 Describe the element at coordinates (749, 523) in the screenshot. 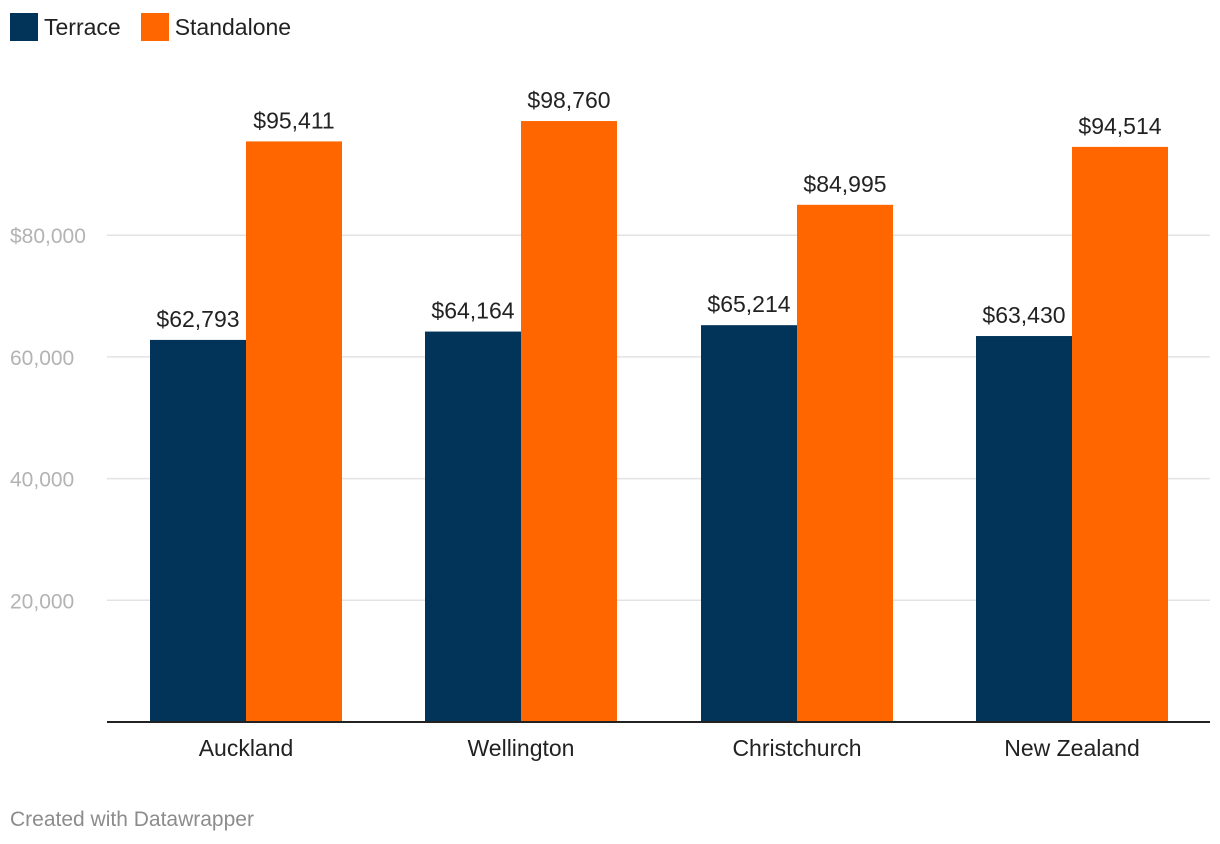

I see `bar-terrace-christchurch` at that location.